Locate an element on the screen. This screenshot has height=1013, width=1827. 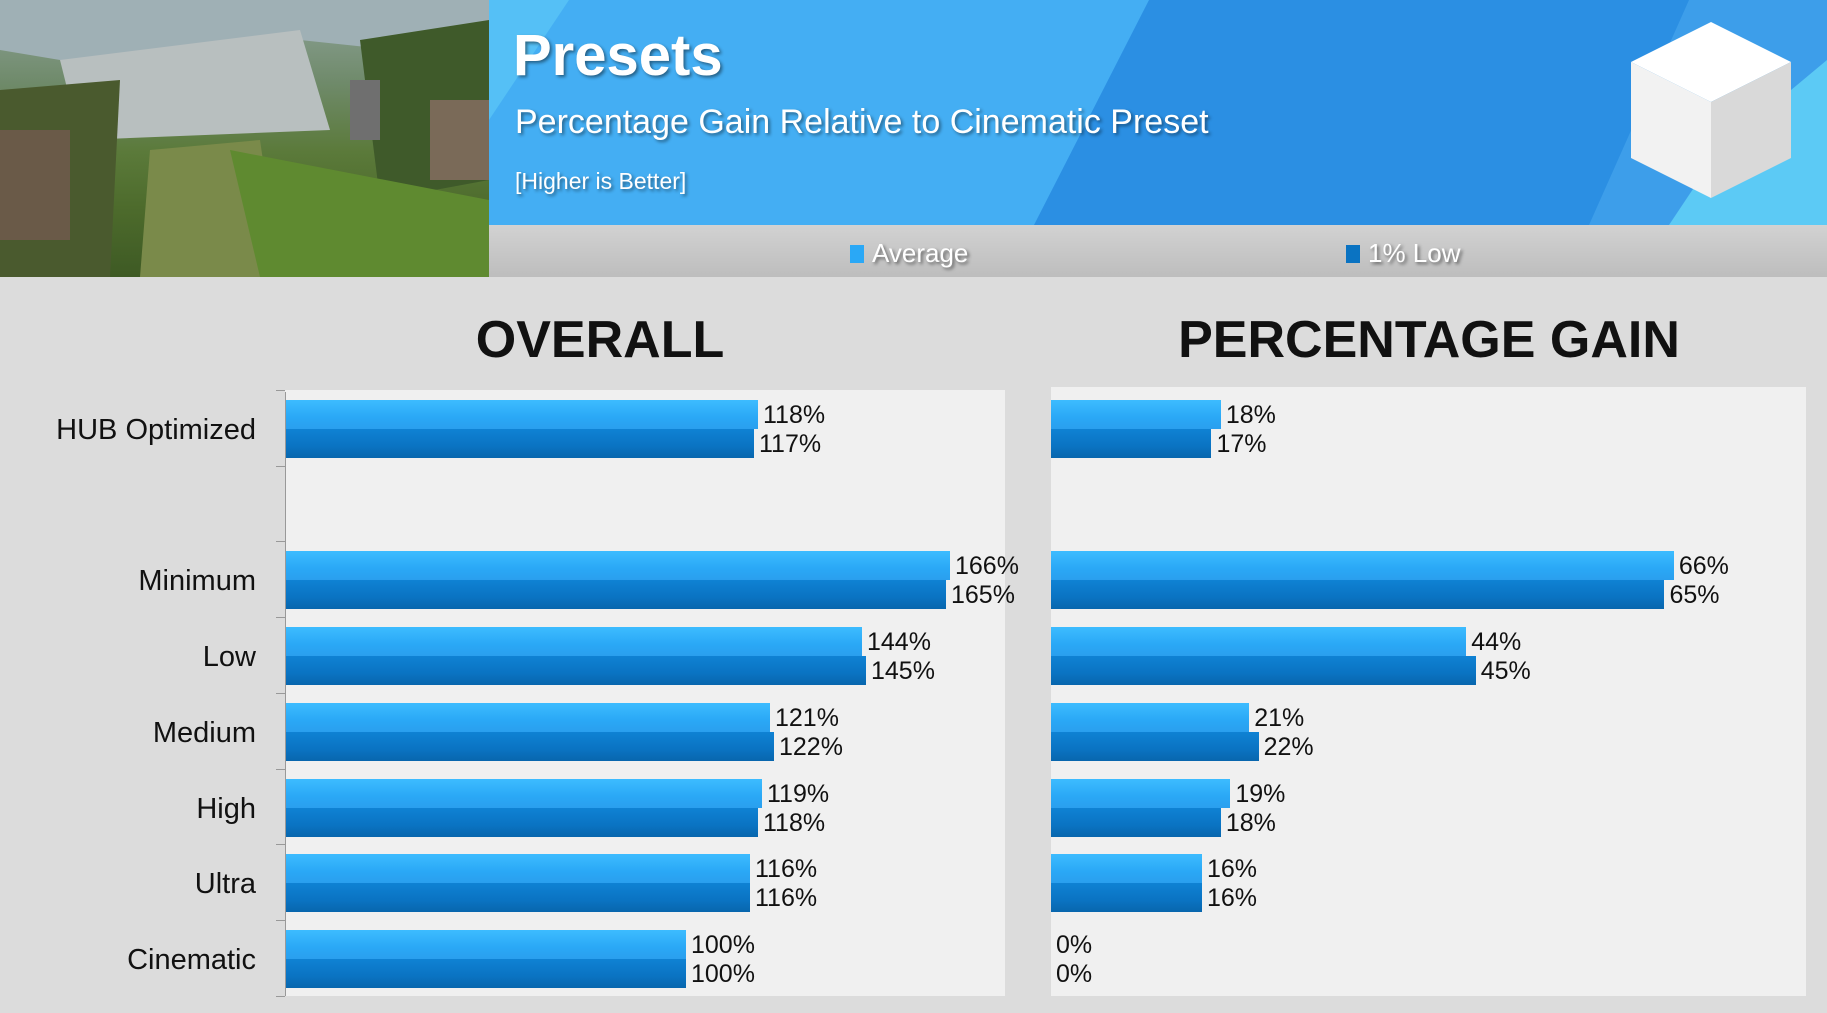
gain-value-label-1pct-low: 65% is located at coordinates (1694, 595).